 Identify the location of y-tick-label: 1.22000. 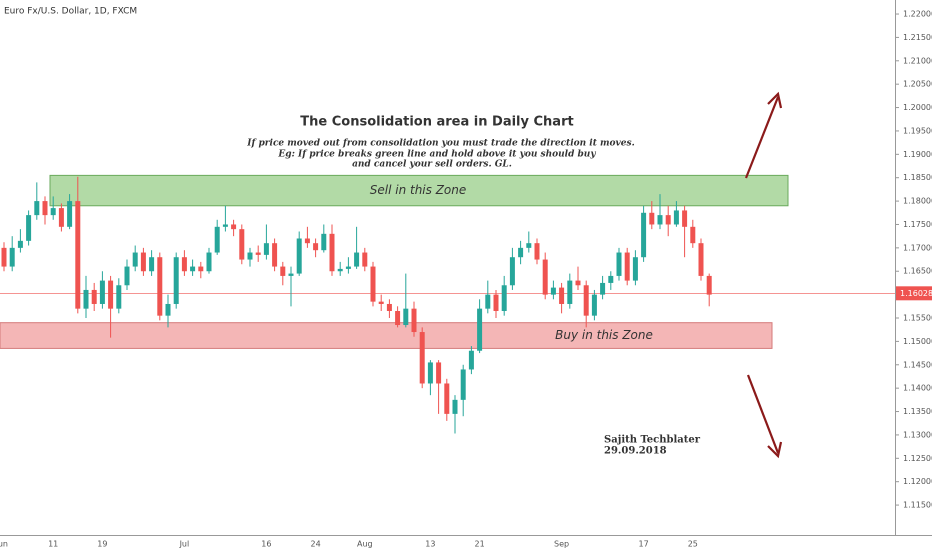
(917, 14).